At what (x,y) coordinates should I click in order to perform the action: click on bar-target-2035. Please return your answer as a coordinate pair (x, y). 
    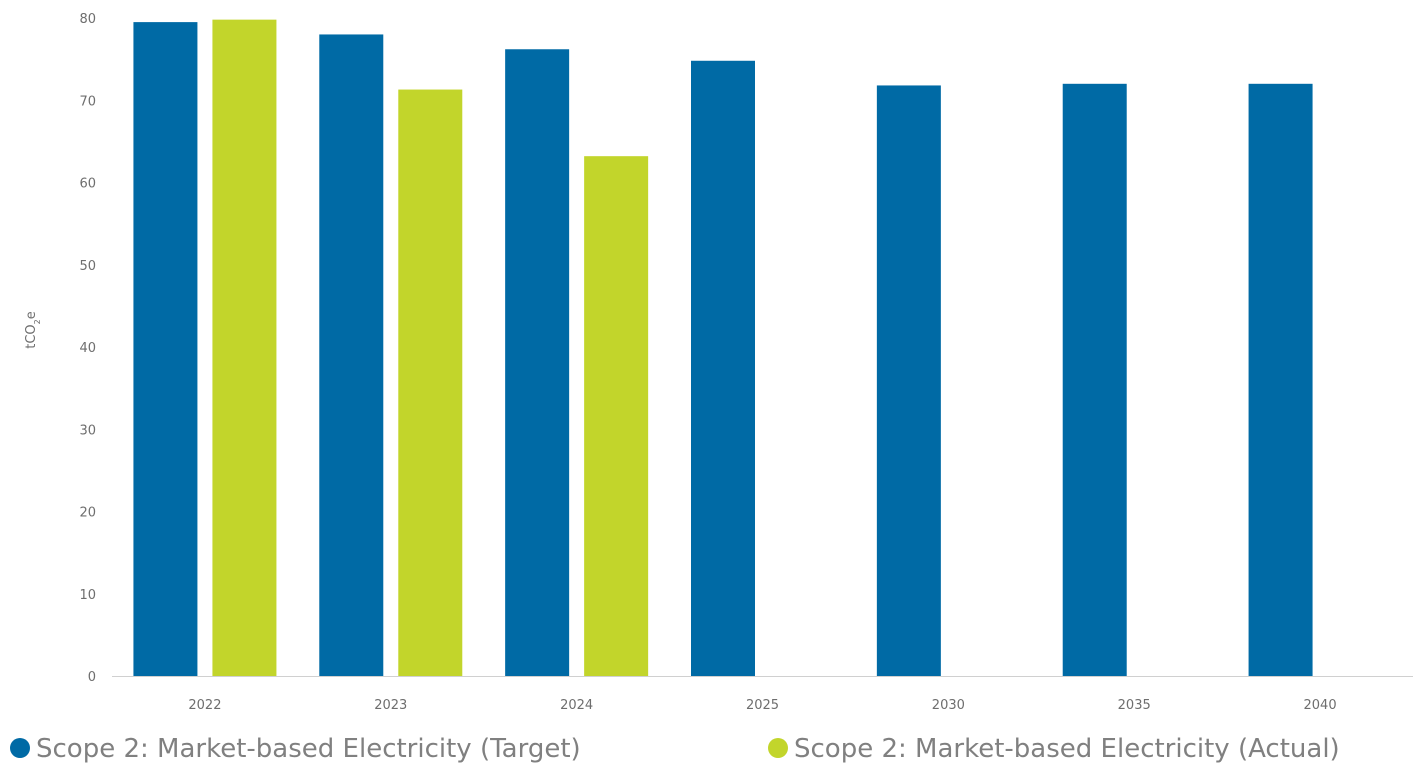
    Looking at the image, I should click on (1094, 380).